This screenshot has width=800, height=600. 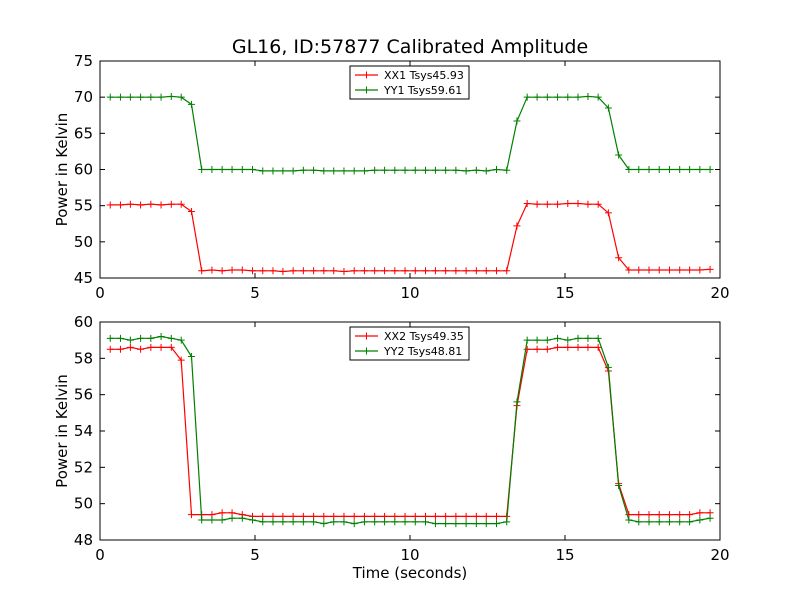 I want to click on legend-box, so click(x=409, y=82).